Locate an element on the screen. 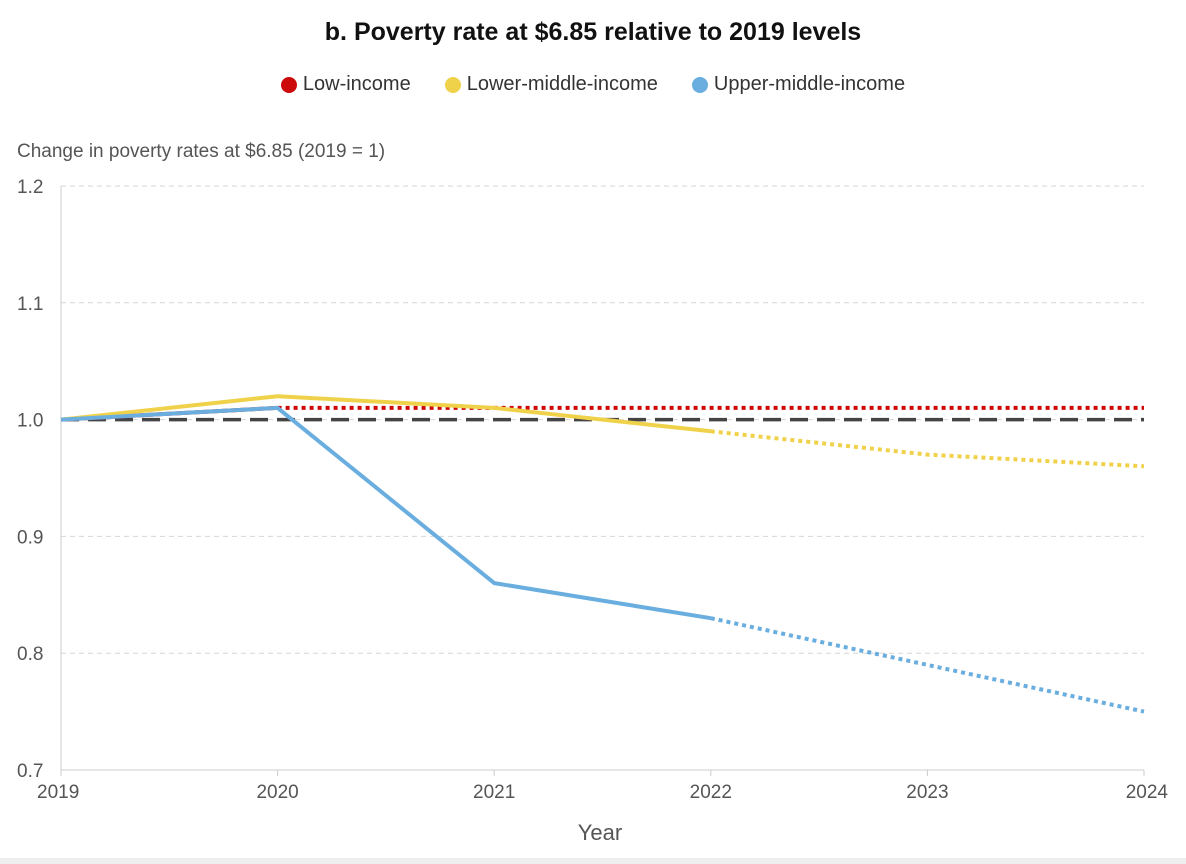  legend-marker-lower-middle-income is located at coordinates (452, 84).